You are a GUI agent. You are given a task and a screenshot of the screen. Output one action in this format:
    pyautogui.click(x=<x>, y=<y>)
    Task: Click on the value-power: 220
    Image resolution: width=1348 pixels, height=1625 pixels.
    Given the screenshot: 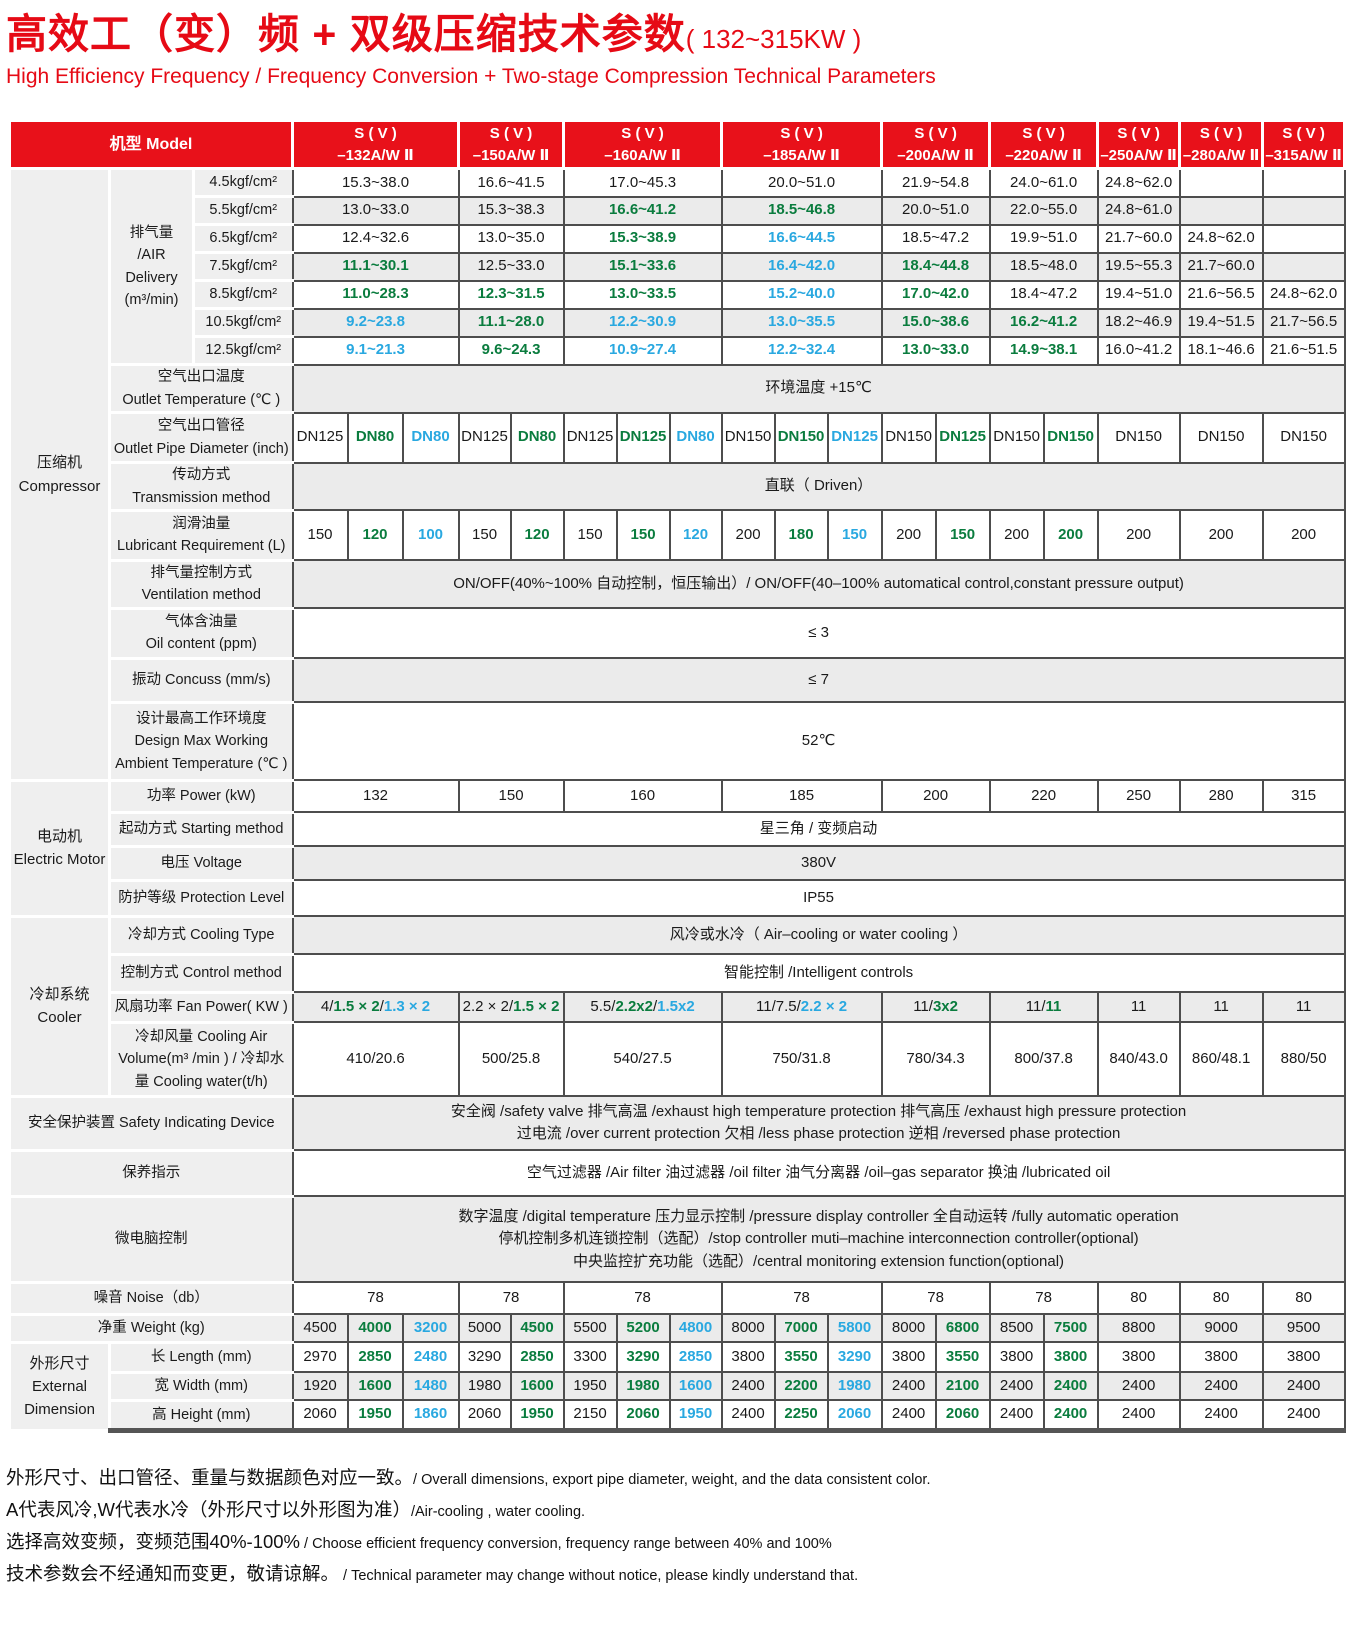 What is the action you would take?
    pyautogui.click(x=1043, y=796)
    